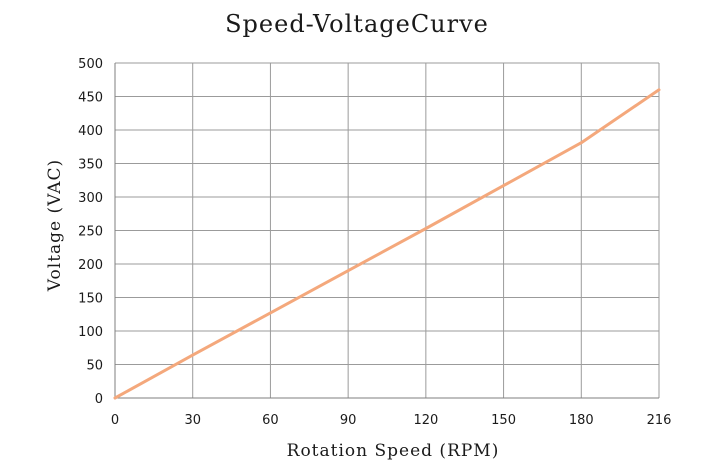 Image resolution: width=714 pixels, height=475 pixels. Describe the element at coordinates (99, 399) in the screenshot. I see `y-tick-label: 0` at that location.